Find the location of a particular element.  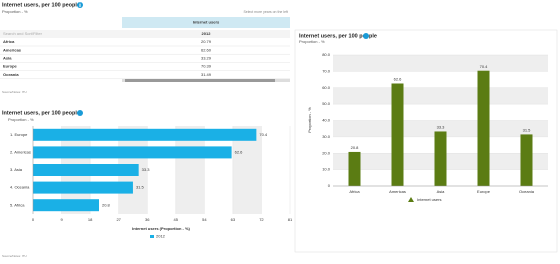

y-tick-label: 1. Europe is located at coordinates (19, 134).